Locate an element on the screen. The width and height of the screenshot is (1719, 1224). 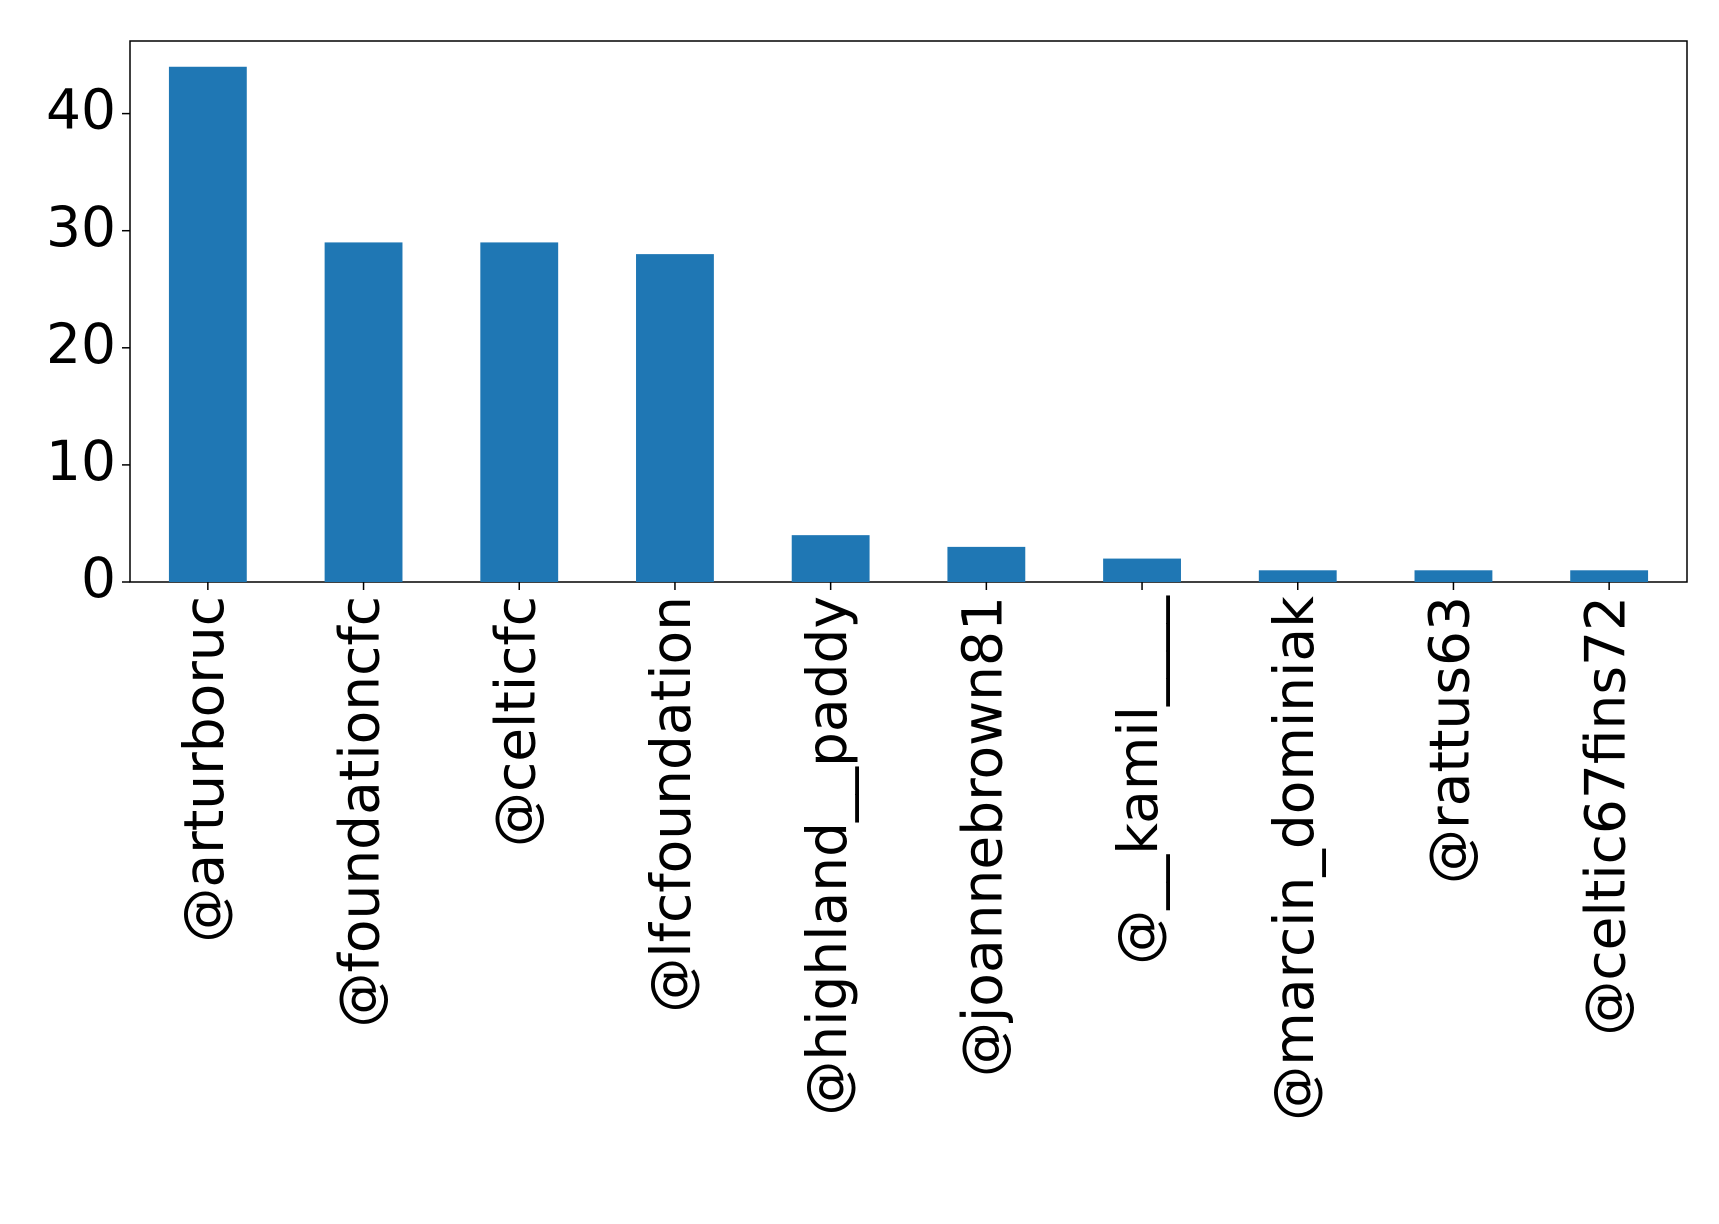
x-tick-label: @lfcfoundation is located at coordinates (671, 804).